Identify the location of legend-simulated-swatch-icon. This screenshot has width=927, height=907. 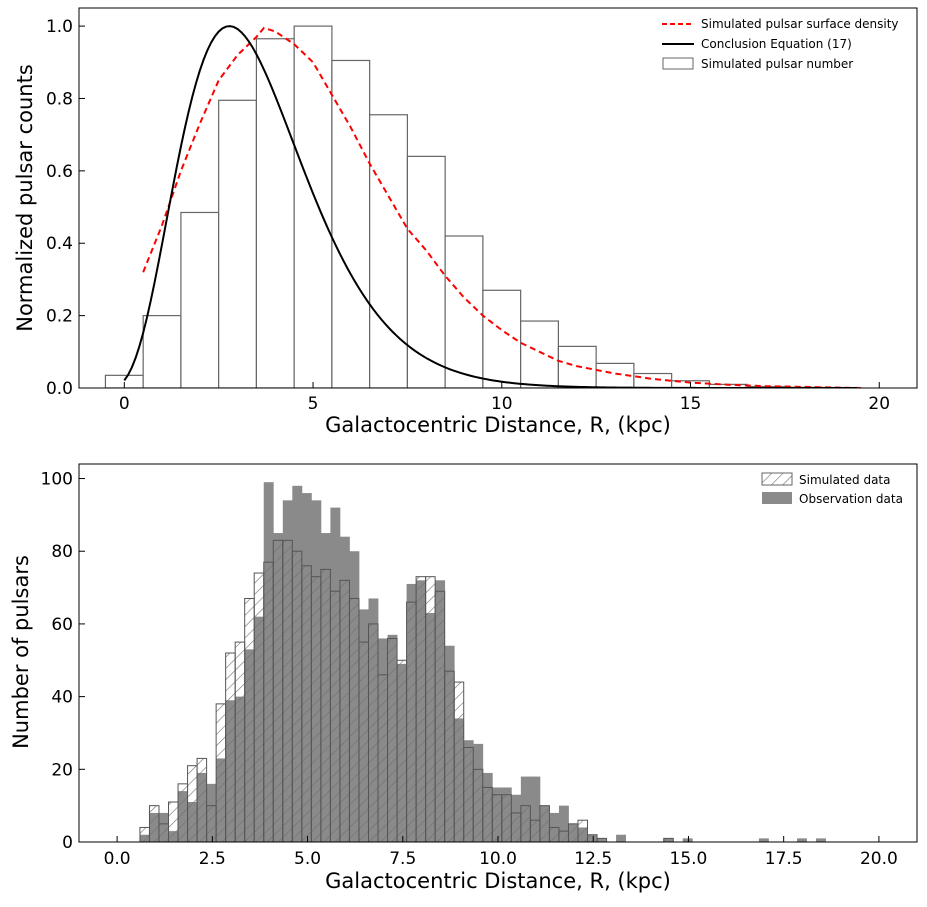
(777, 479).